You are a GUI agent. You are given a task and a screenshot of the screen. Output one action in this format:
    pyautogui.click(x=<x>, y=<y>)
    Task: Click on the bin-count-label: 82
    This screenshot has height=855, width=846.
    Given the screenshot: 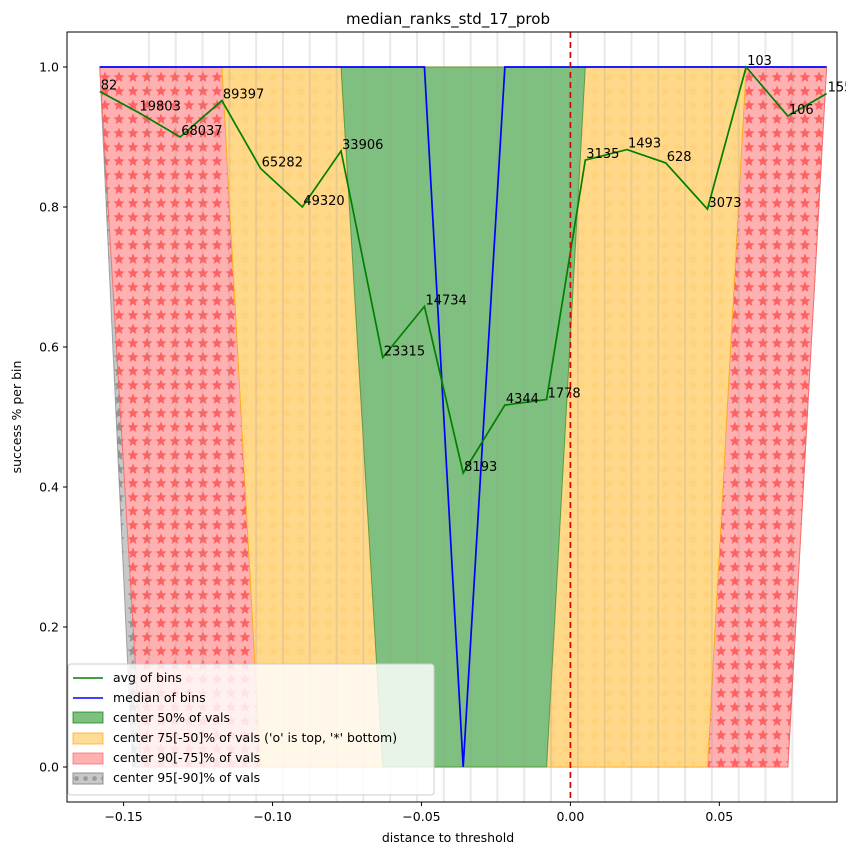 What is the action you would take?
    pyautogui.click(x=109, y=86)
    